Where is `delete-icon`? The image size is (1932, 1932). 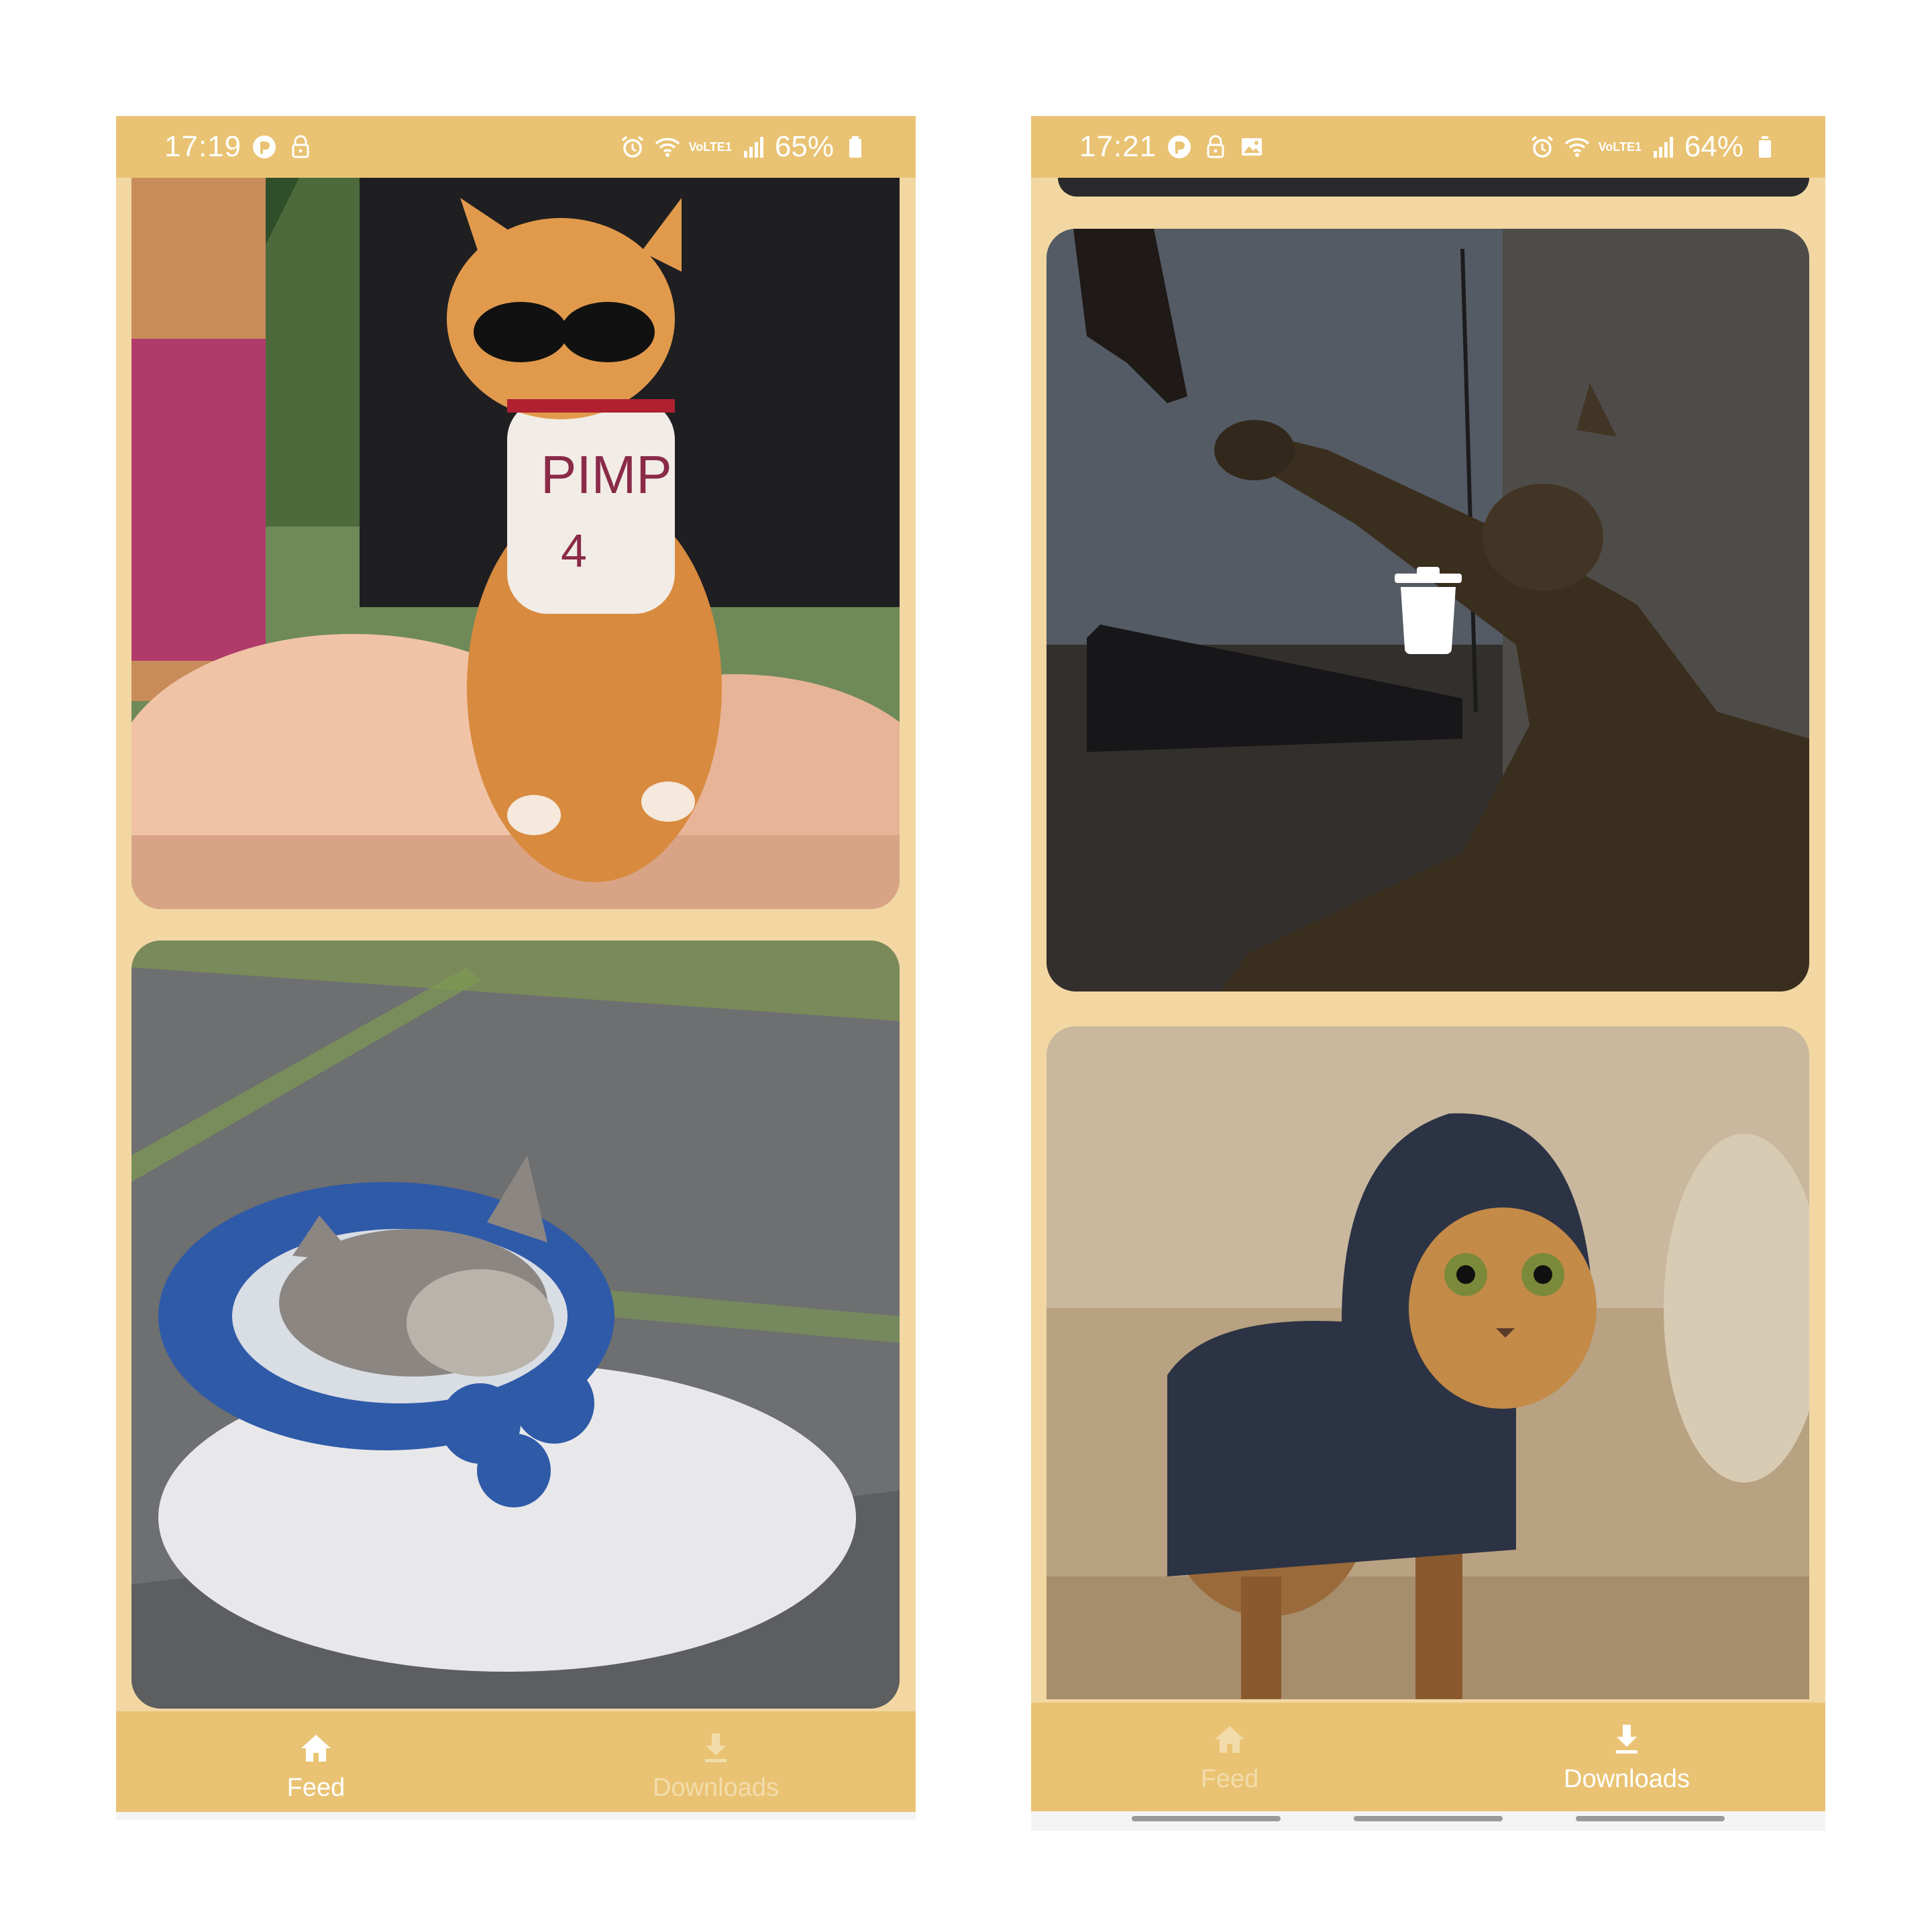
delete-icon is located at coordinates (1428, 610).